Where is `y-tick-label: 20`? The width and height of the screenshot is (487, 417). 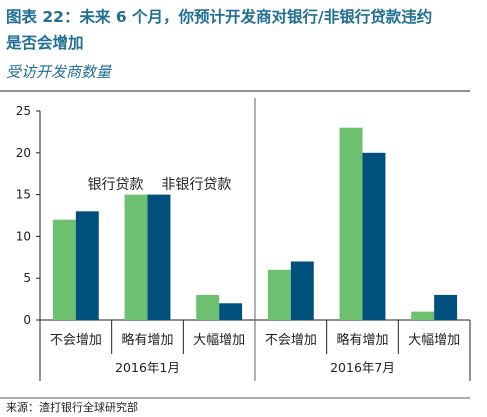
y-tick-label: 20 is located at coordinates (23, 153).